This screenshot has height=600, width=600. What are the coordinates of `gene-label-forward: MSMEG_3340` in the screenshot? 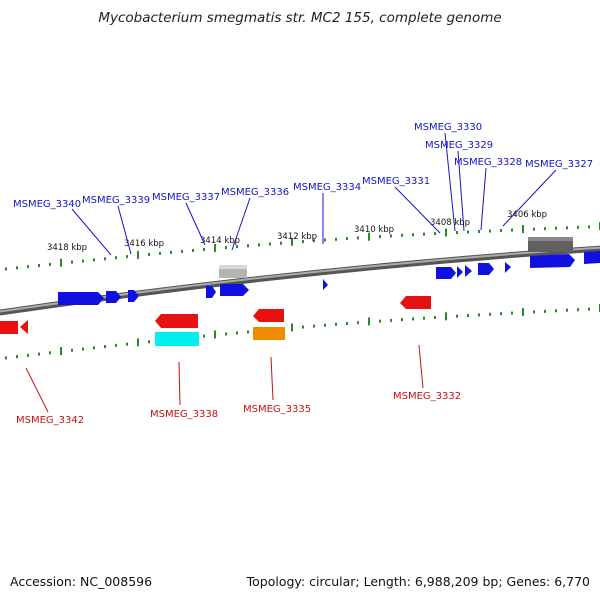 It's located at (47, 204).